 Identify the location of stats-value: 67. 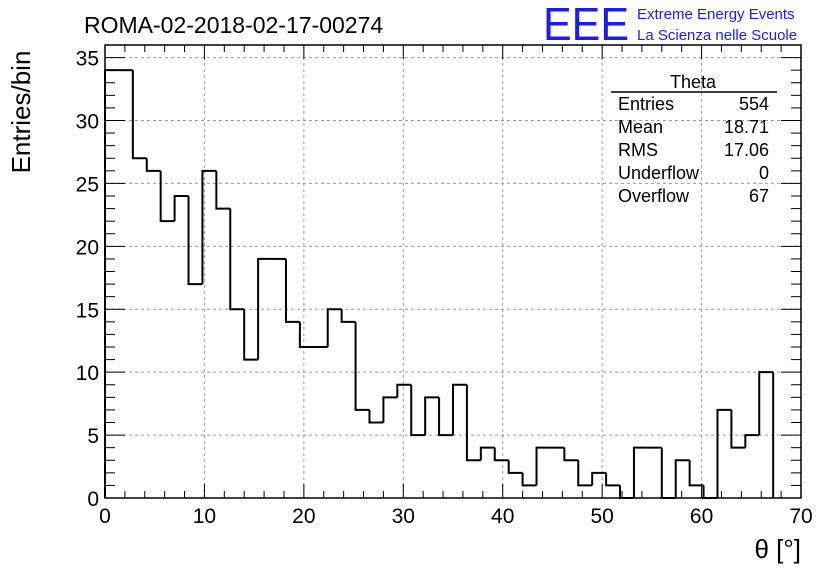
(759, 196).